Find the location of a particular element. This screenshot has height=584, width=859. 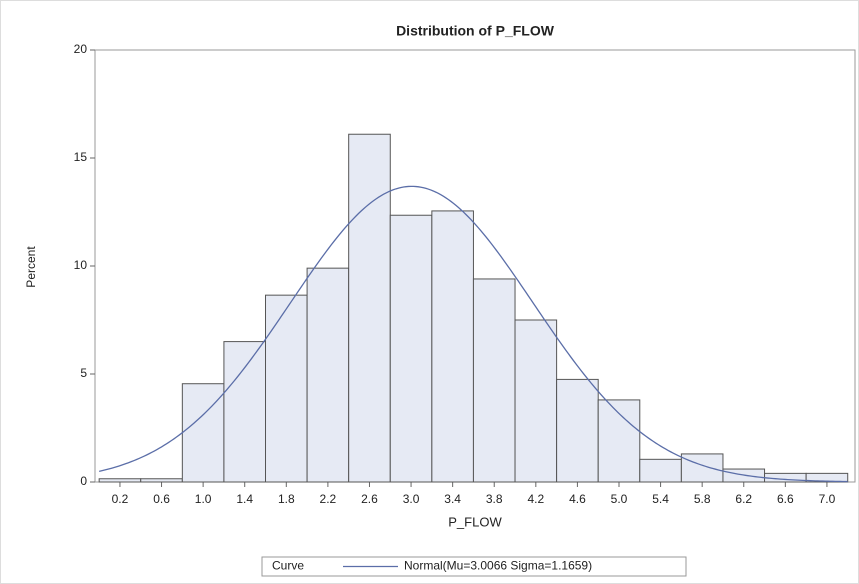

x-tick-label: 0.6 is located at coordinates (161, 499).